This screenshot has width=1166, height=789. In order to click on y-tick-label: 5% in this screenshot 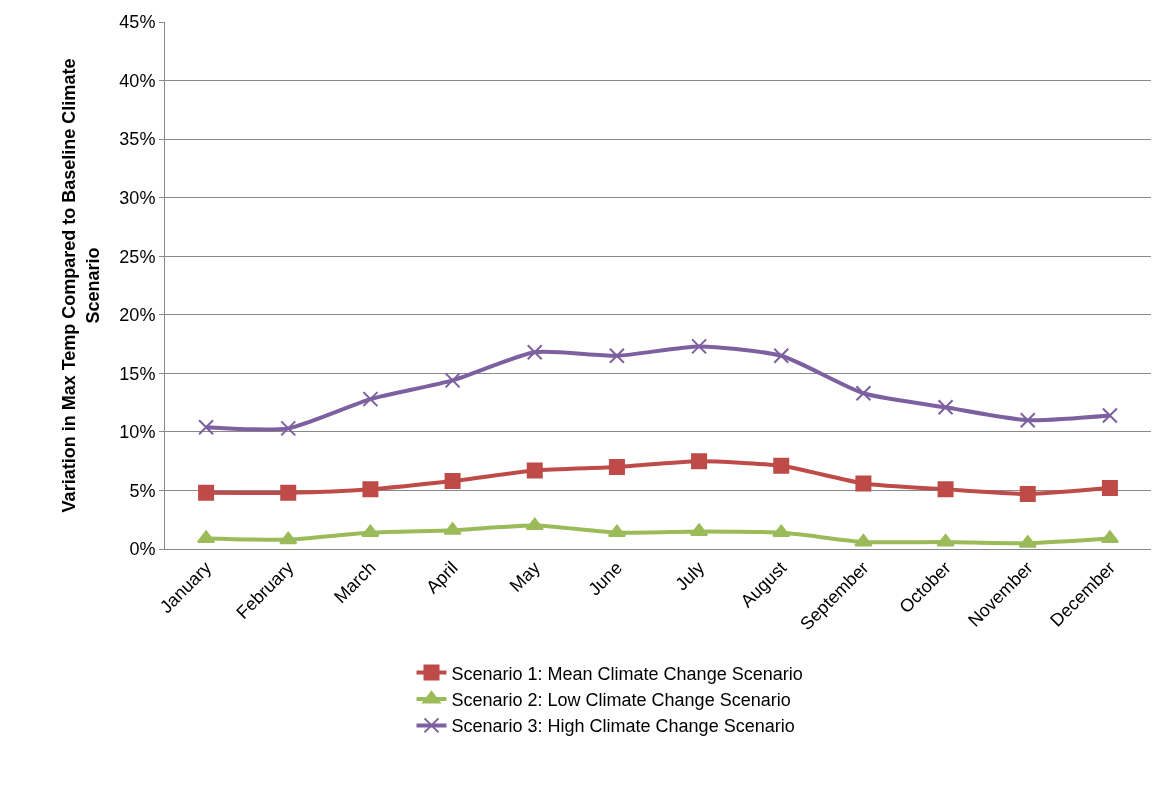, I will do `click(142, 490)`.